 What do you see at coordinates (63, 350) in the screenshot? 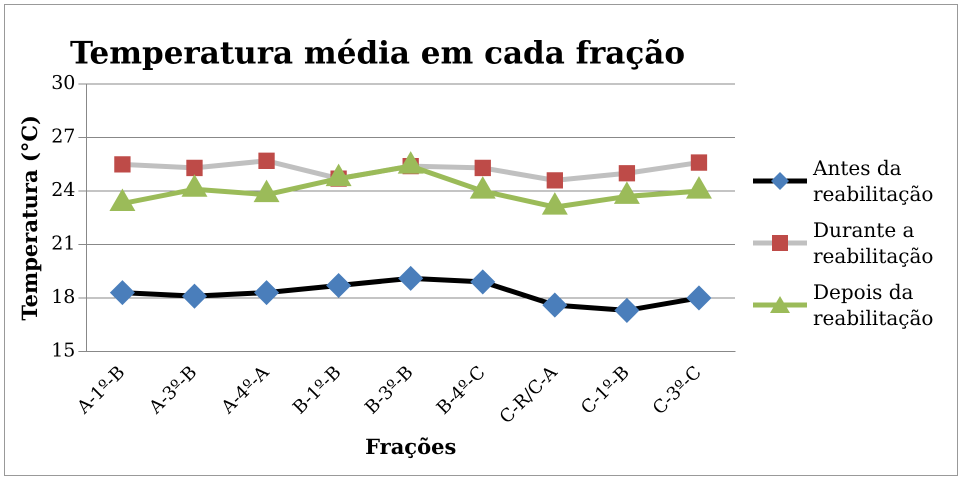
I see `y-tick-label: 15` at bounding box center [63, 350].